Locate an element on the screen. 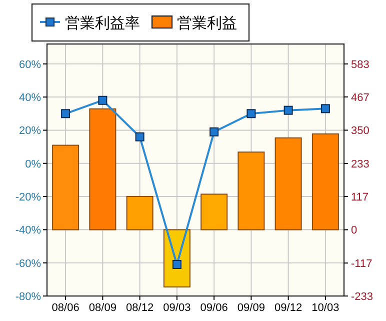 Image resolution: width=386 pixels, height=321 pixels. legend-label: 営業利益率 is located at coordinates (102, 23).